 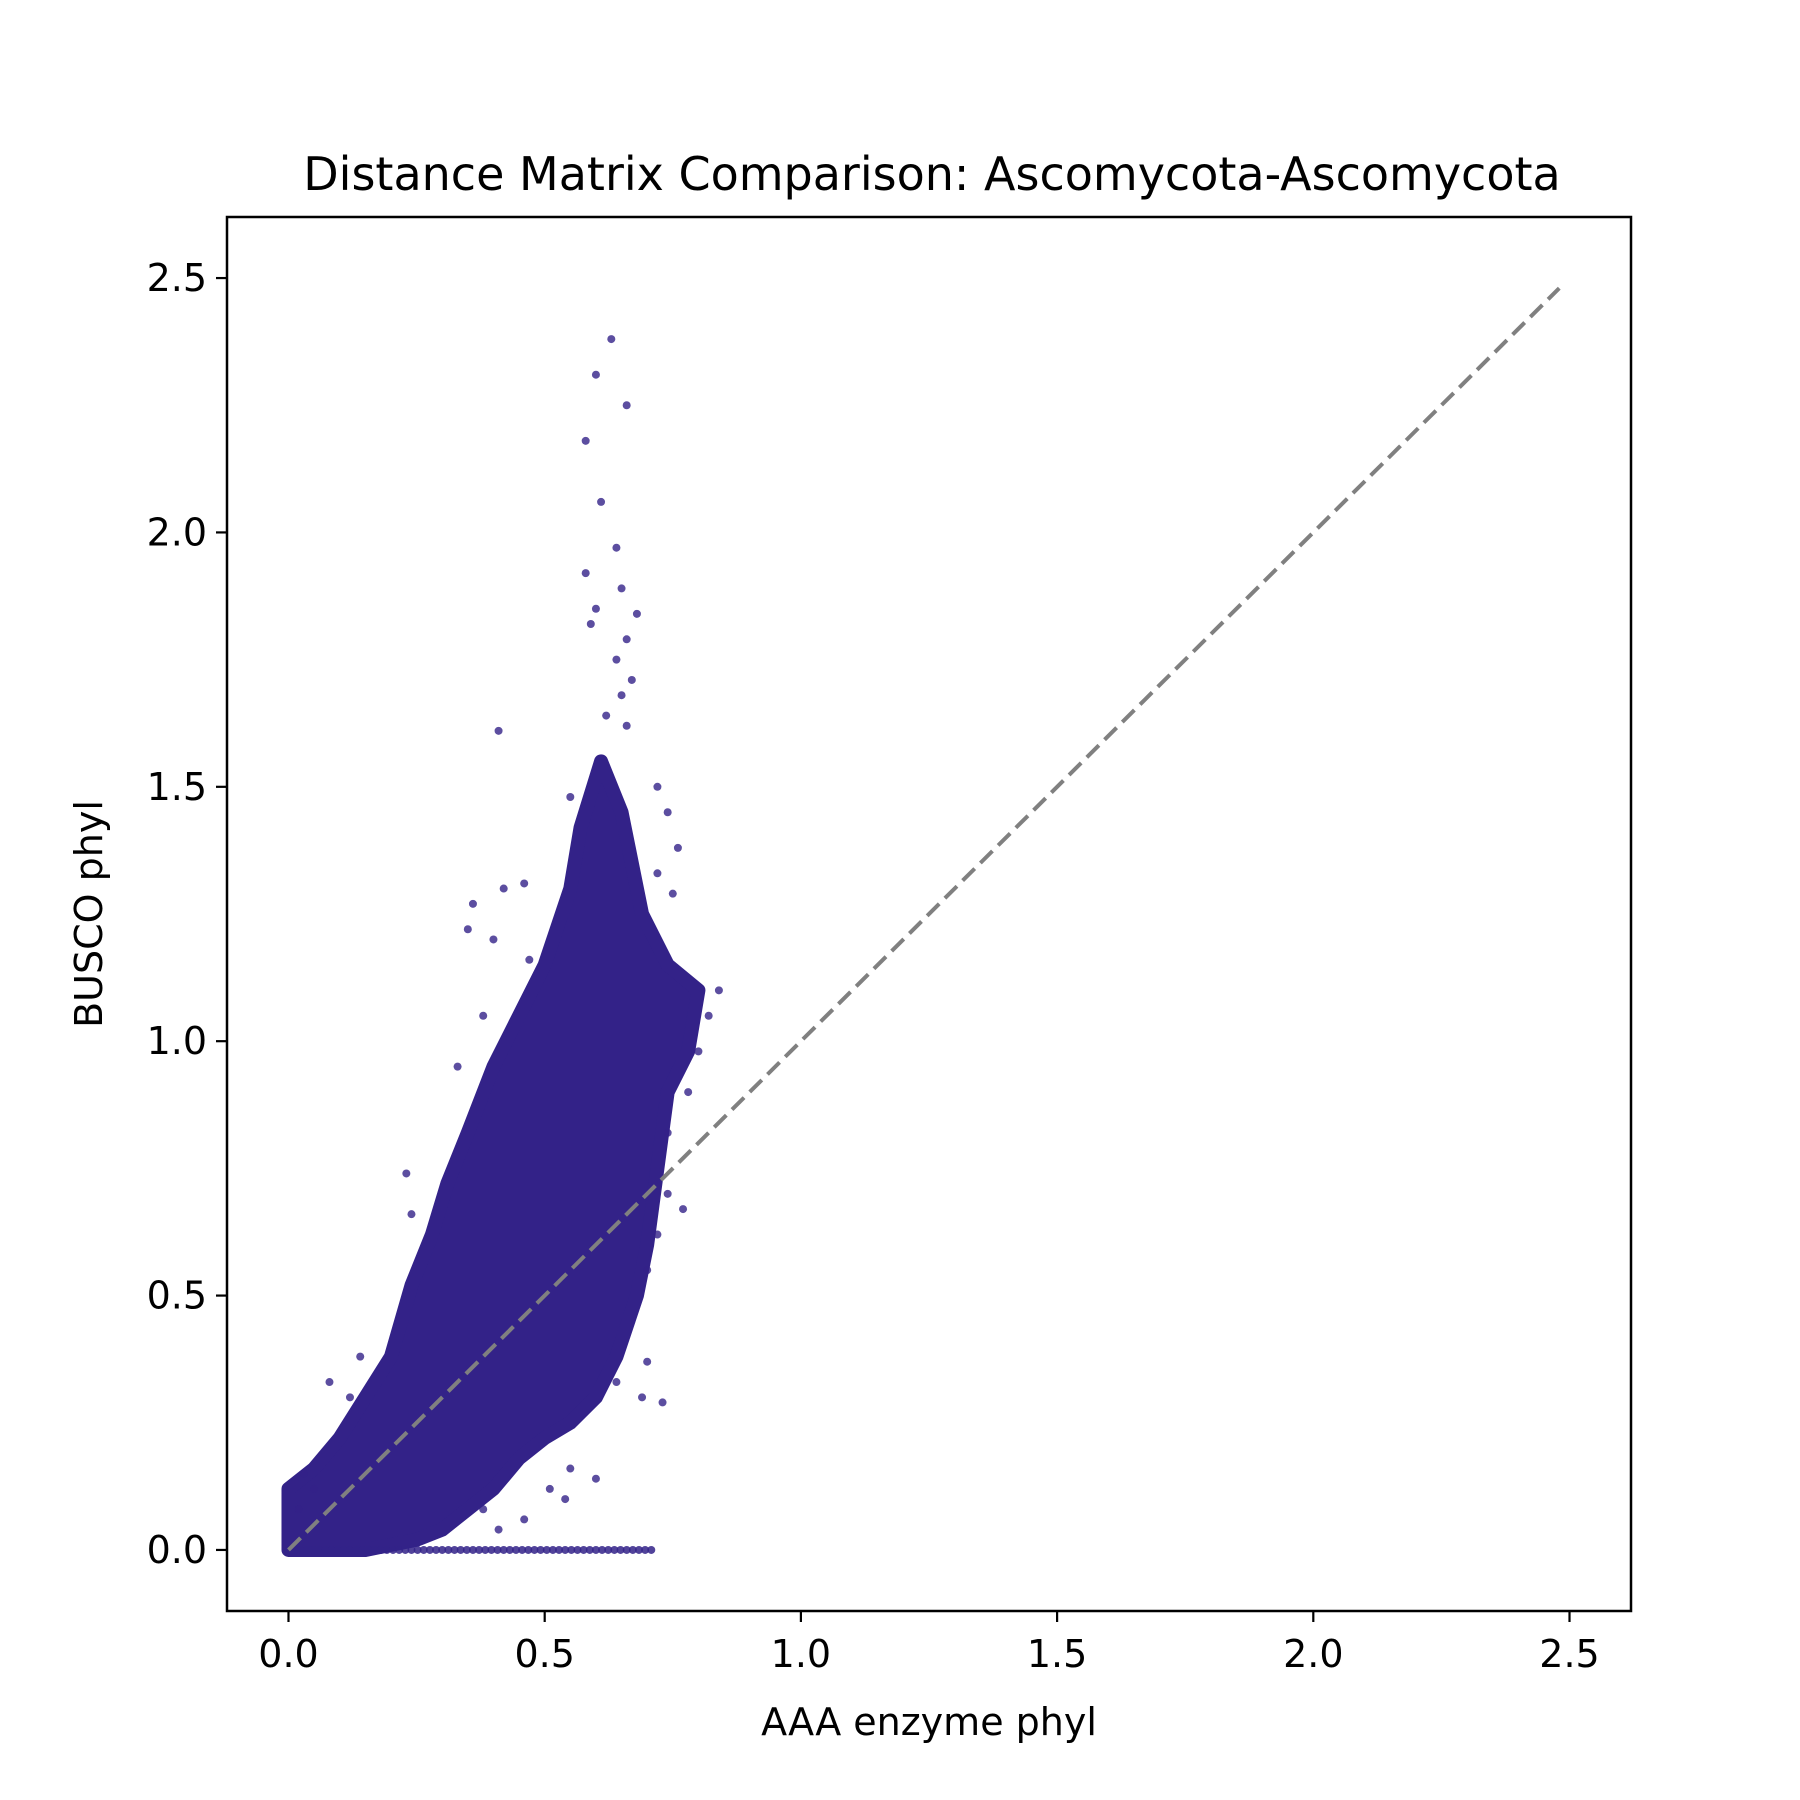 What do you see at coordinates (288, 1654) in the screenshot?
I see `x-tick-label: 0.0` at bounding box center [288, 1654].